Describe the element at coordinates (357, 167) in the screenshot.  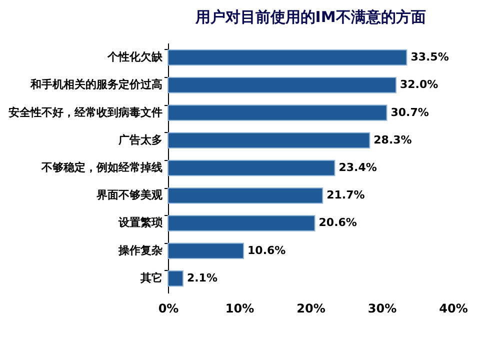
I see `data-label: 23.4%` at that location.